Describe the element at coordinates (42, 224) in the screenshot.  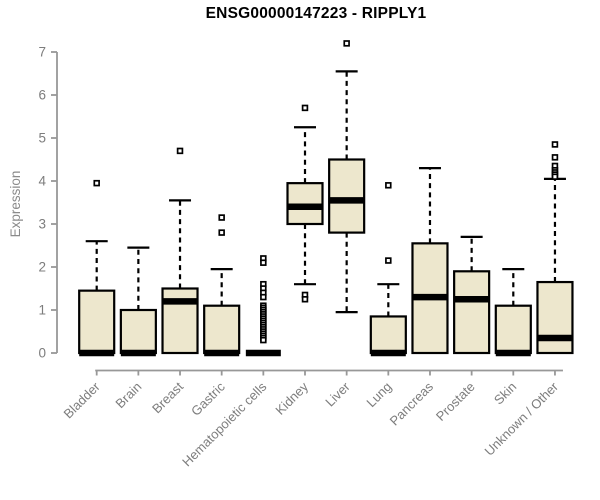
I see `y-tick-label: 3` at that location.